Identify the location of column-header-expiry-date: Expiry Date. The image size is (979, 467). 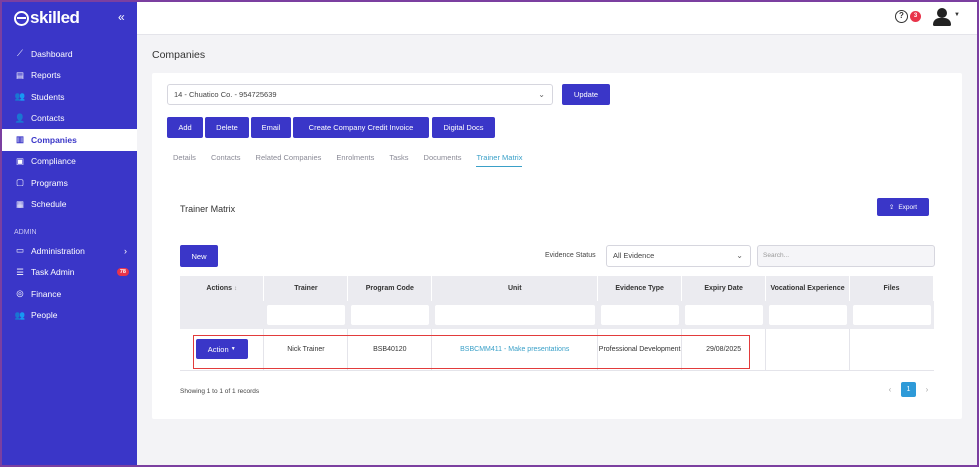
(724, 288).